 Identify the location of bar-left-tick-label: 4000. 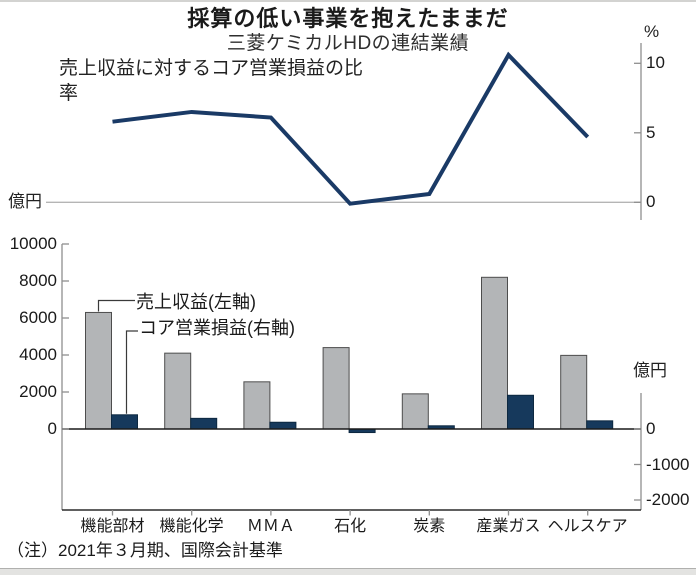
(38, 354).